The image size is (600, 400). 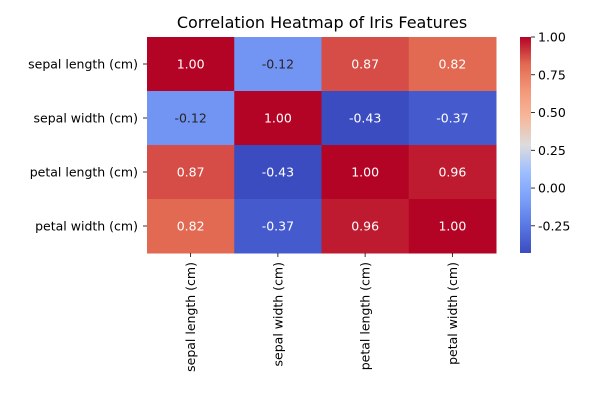 I want to click on column-tick-label: petal length (cm), so click(x=365, y=316).